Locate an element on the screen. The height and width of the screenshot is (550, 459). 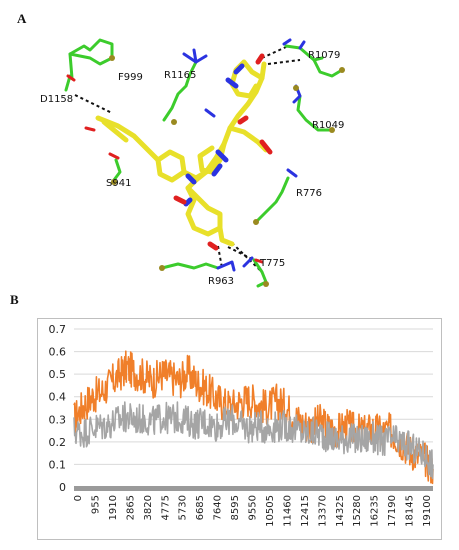
label-r1079: R1079 is located at coordinates (324, 55).